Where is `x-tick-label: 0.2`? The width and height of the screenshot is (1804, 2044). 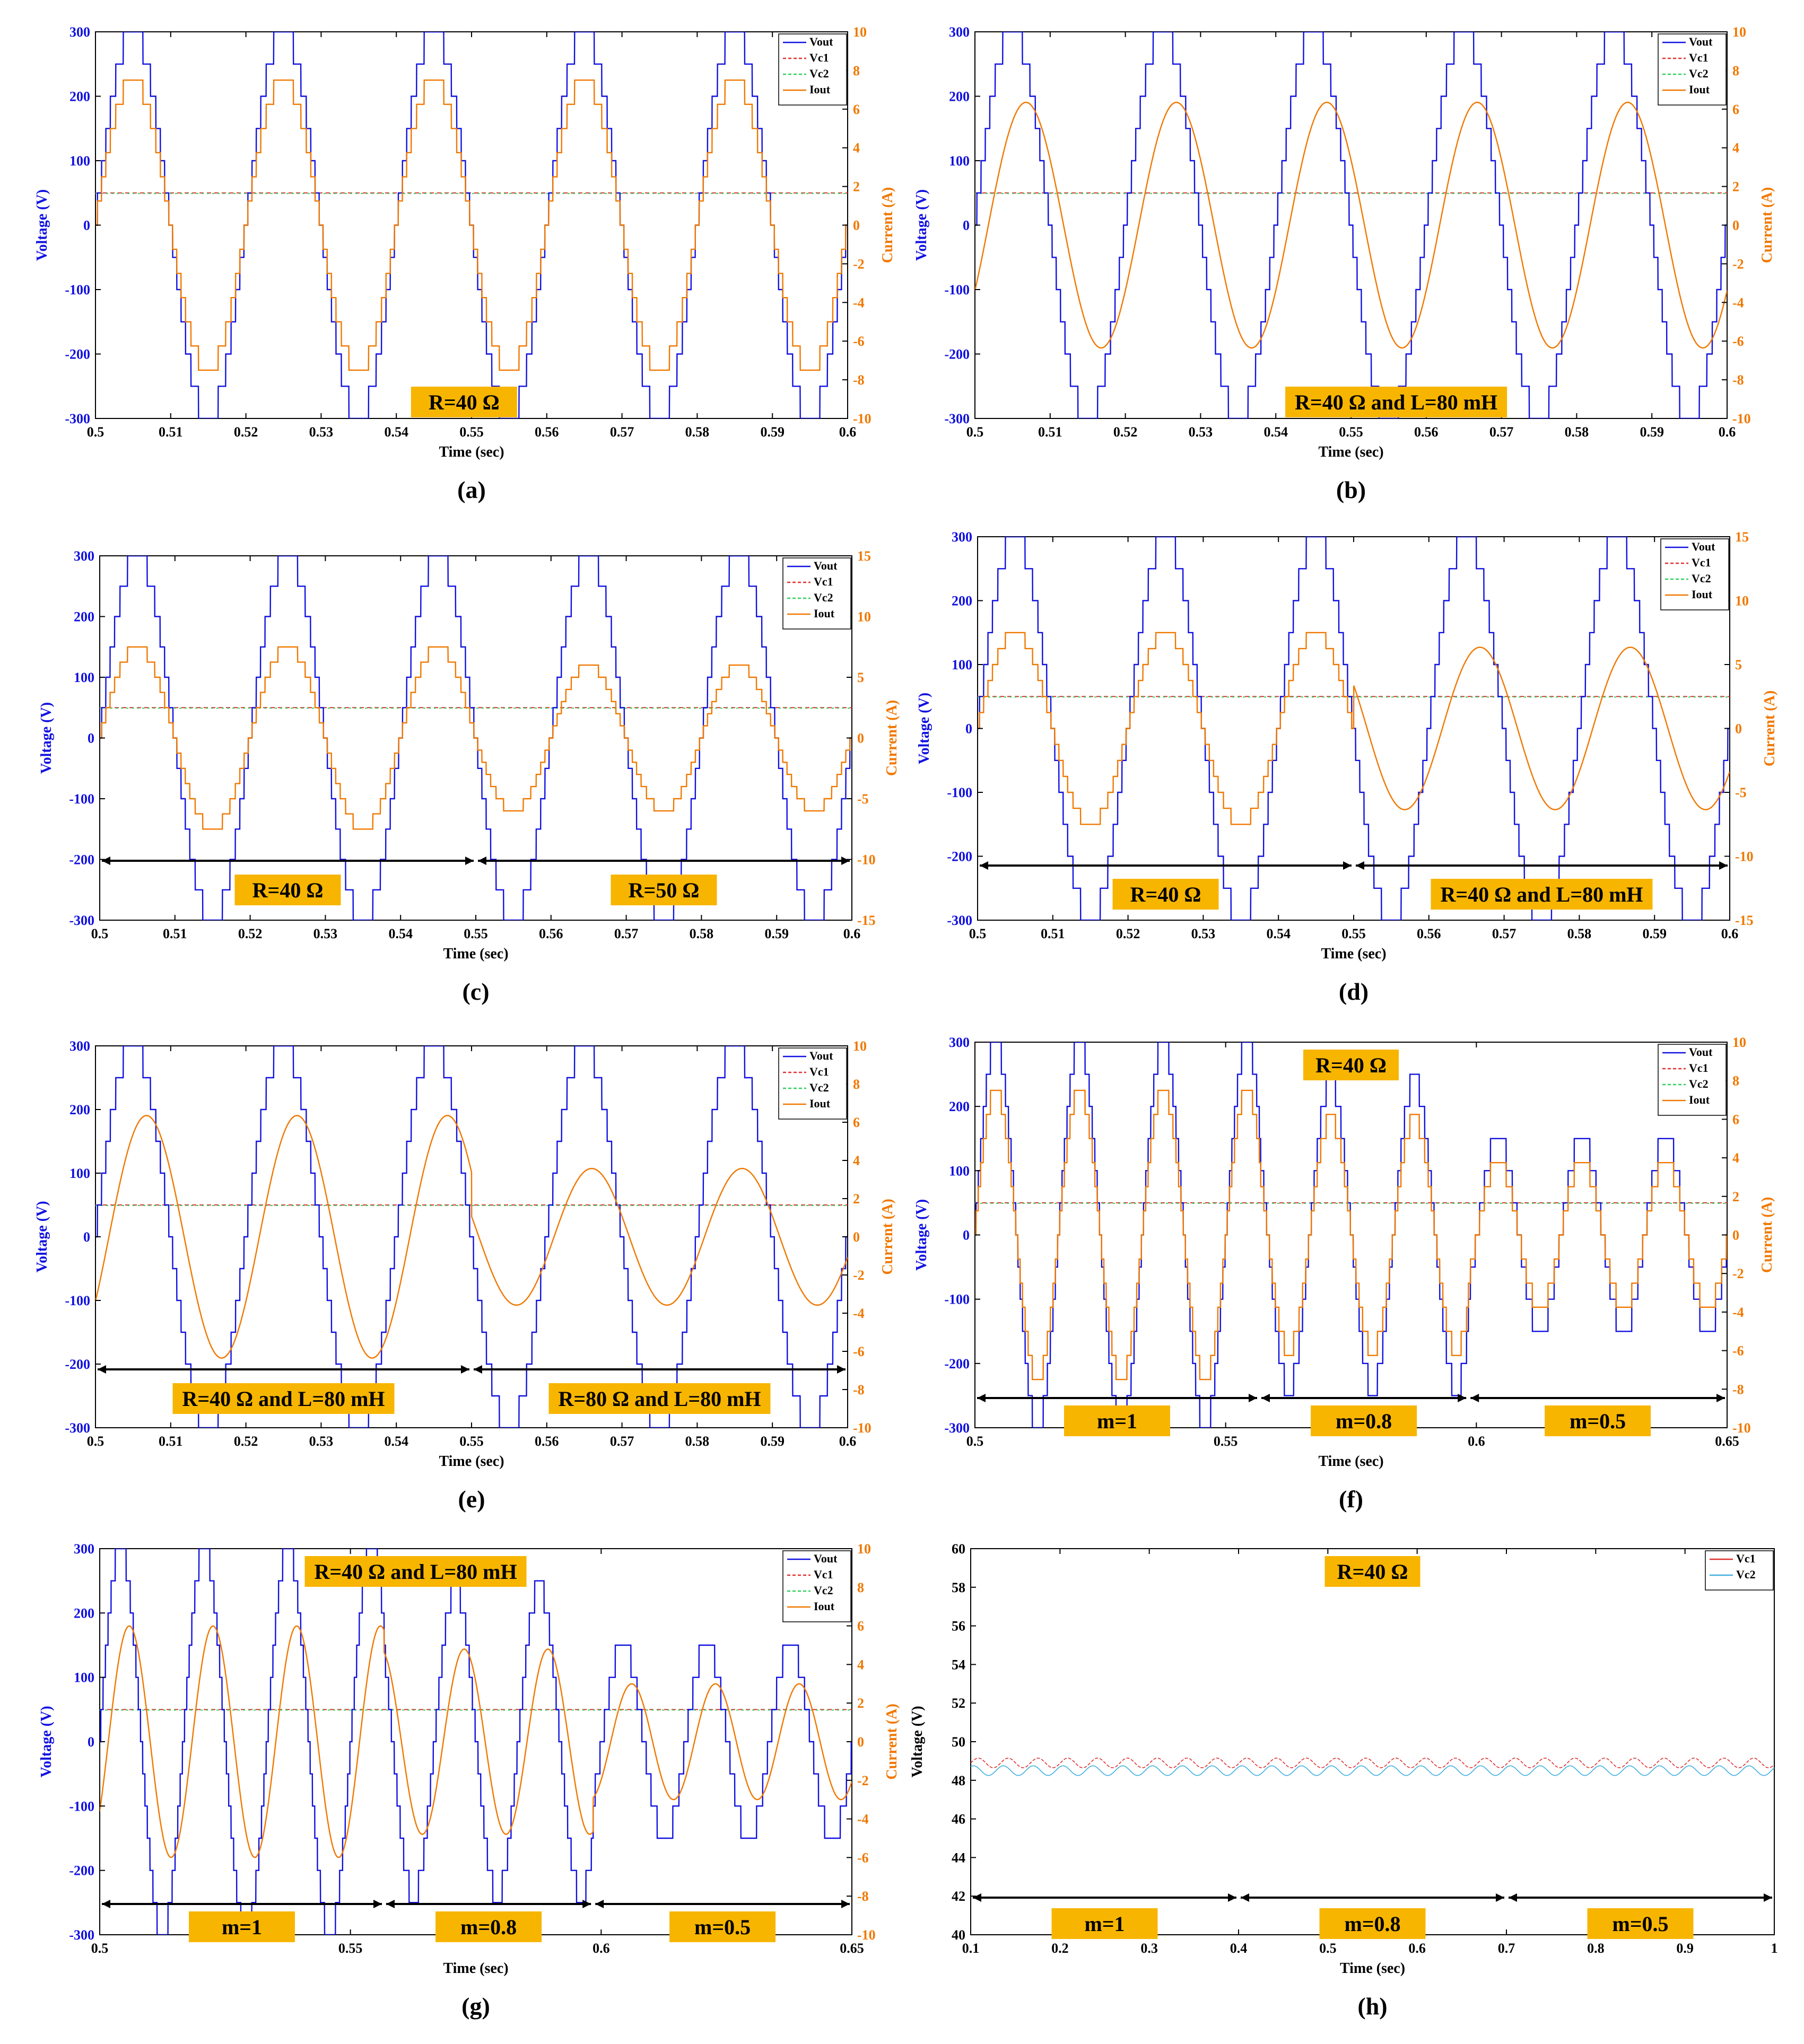 x-tick-label: 0.2 is located at coordinates (1060, 1949).